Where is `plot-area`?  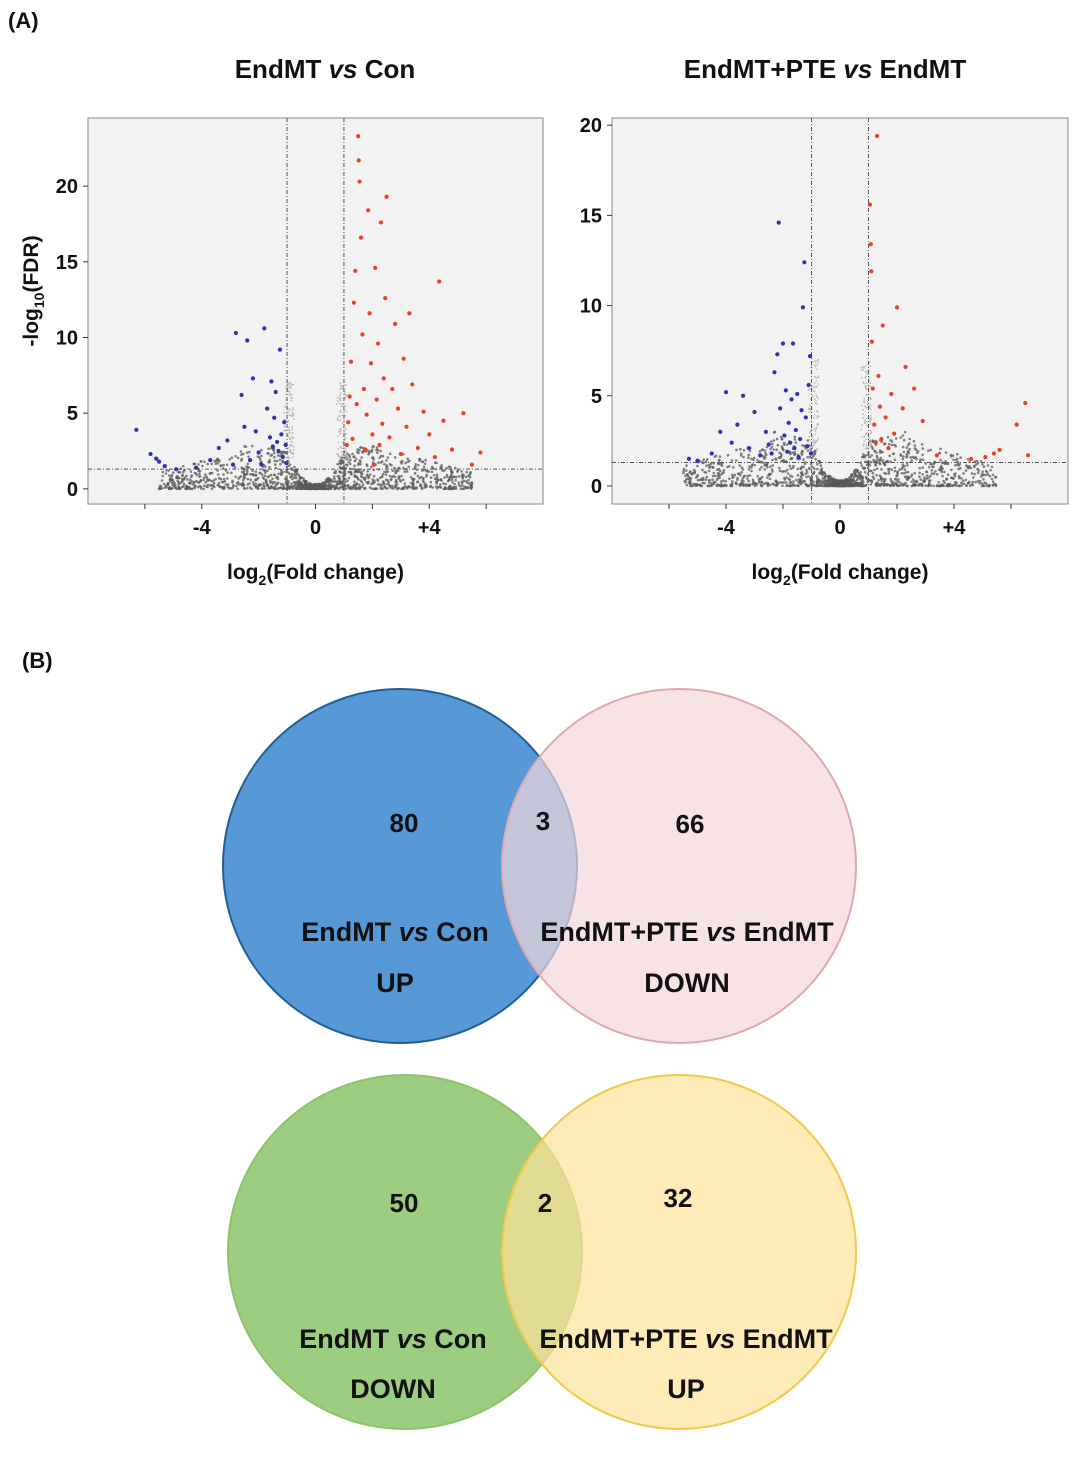
plot-area is located at coordinates (840, 311).